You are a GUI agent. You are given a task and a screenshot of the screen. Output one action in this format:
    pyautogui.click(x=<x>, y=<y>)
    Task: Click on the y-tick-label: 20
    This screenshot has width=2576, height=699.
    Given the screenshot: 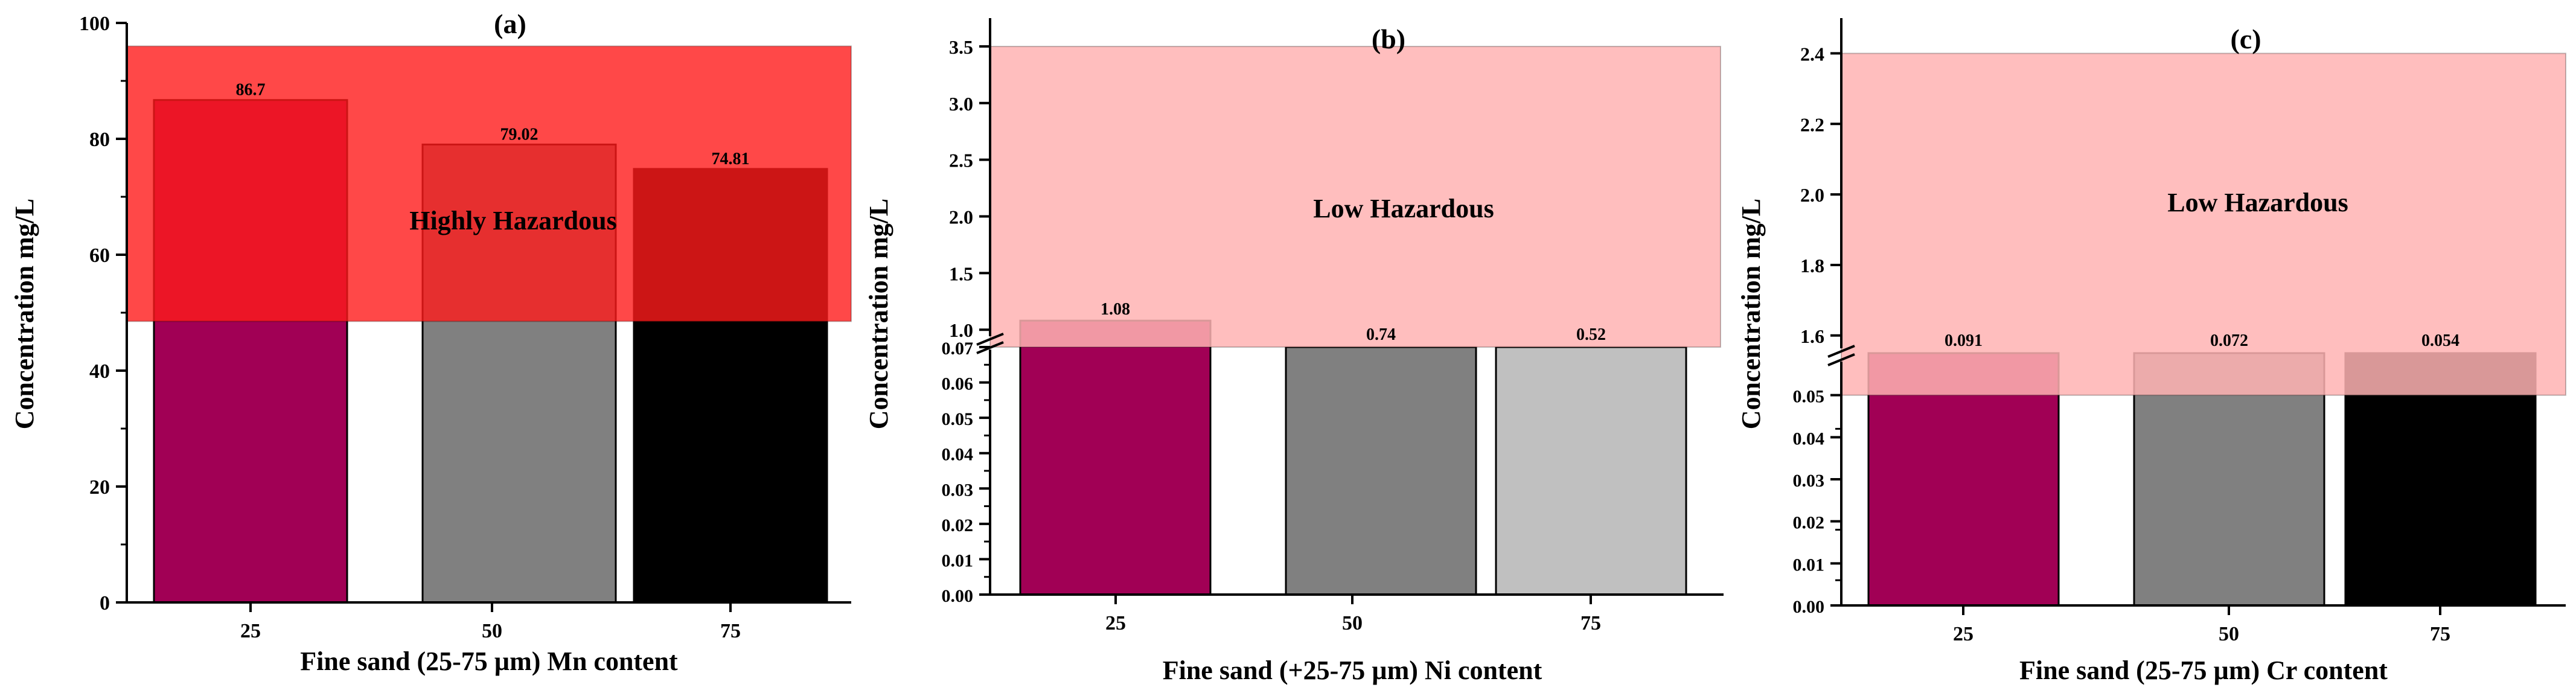 What is the action you would take?
    pyautogui.click(x=99, y=488)
    